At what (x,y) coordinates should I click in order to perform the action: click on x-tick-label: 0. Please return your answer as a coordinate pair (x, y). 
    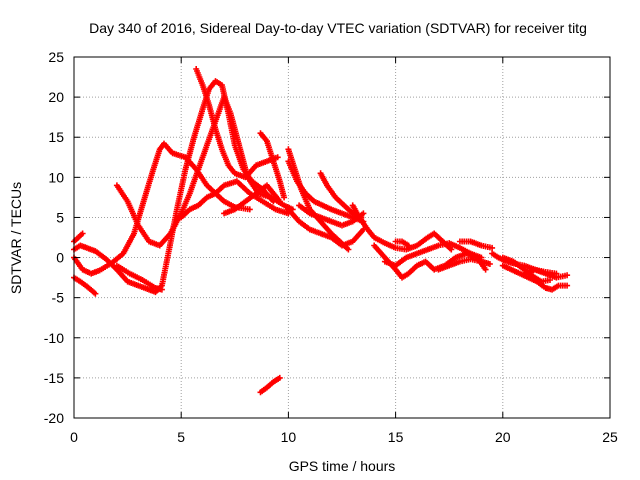
    Looking at the image, I should click on (74, 437).